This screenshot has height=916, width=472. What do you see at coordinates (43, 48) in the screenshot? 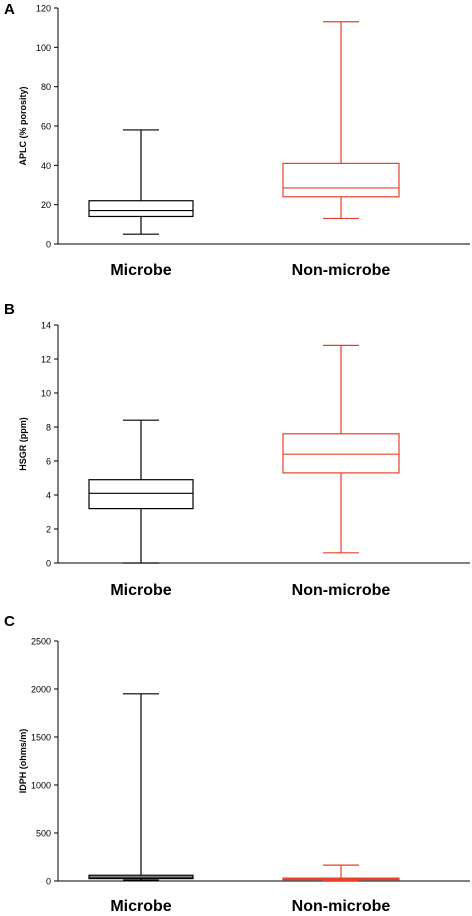
I see `y-tick-label: 100` at bounding box center [43, 48].